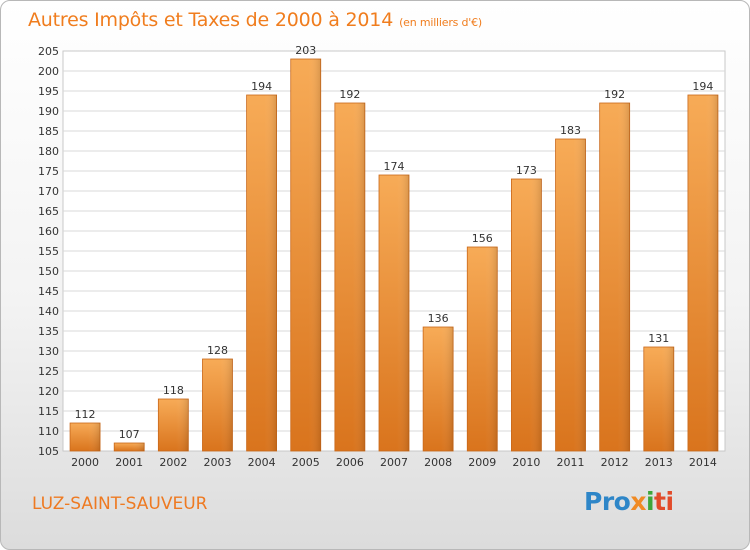  I want to click on y-tick-label: 105, so click(48, 451).